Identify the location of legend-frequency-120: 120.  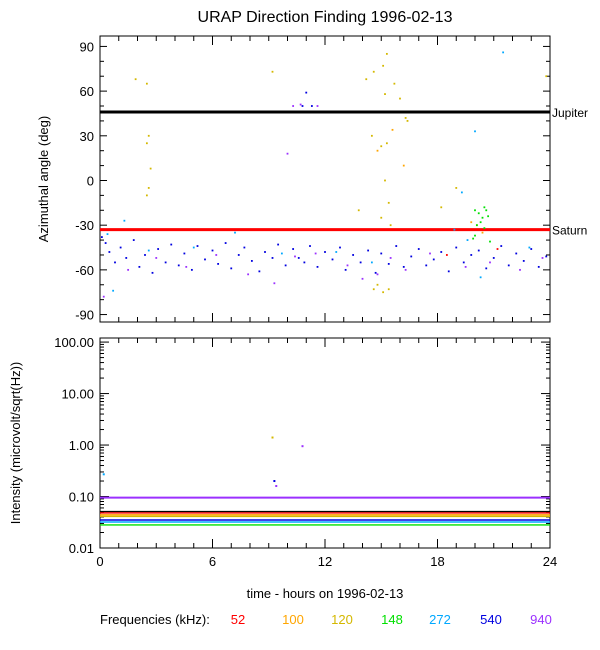
(342, 619).